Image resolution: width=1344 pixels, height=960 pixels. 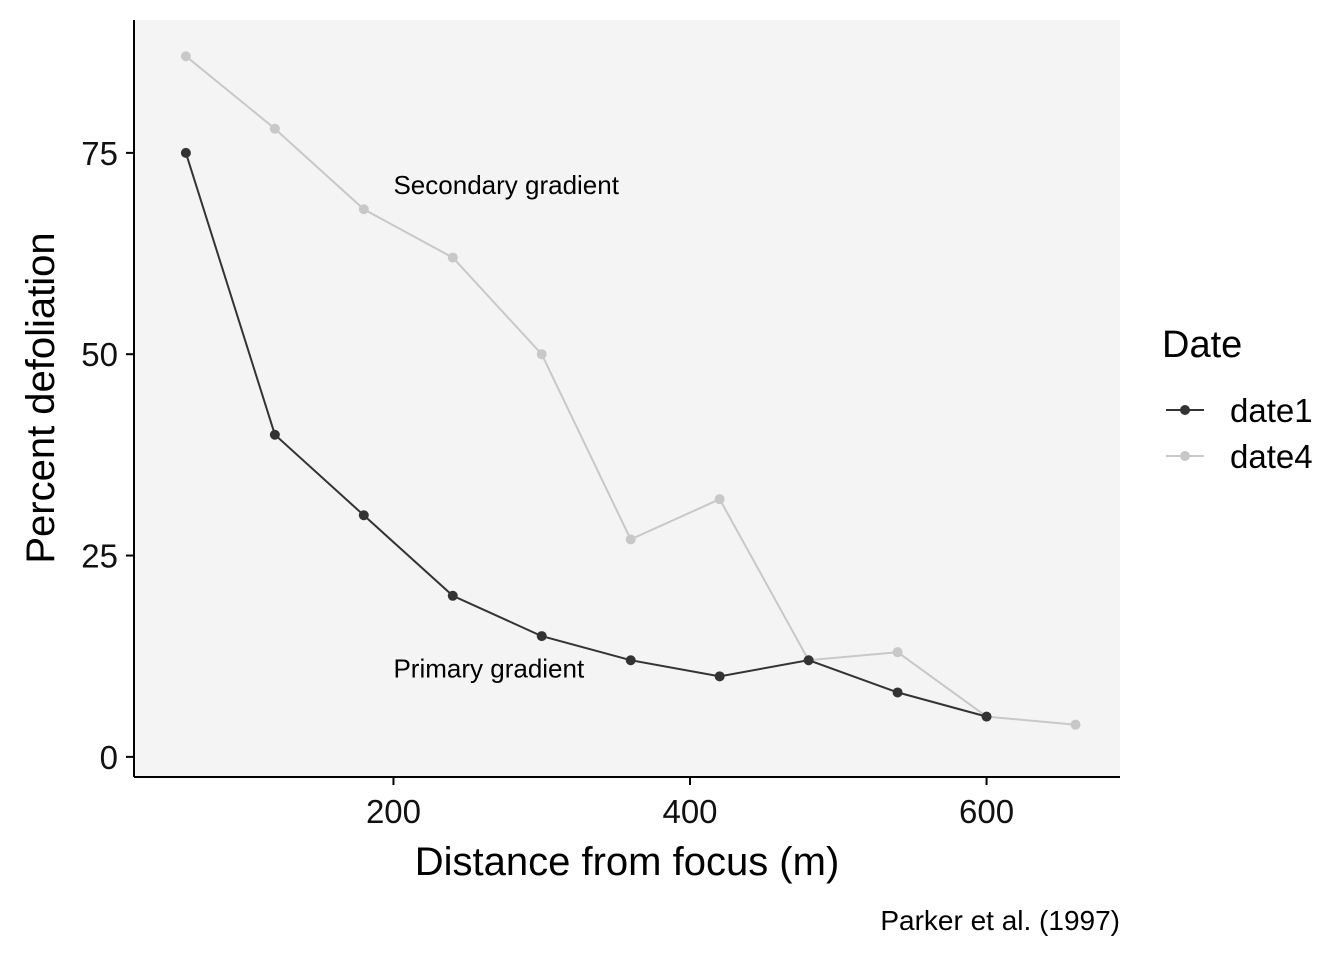 What do you see at coordinates (627, 862) in the screenshot?
I see `x-axis-title: Distance from focus (m)` at bounding box center [627, 862].